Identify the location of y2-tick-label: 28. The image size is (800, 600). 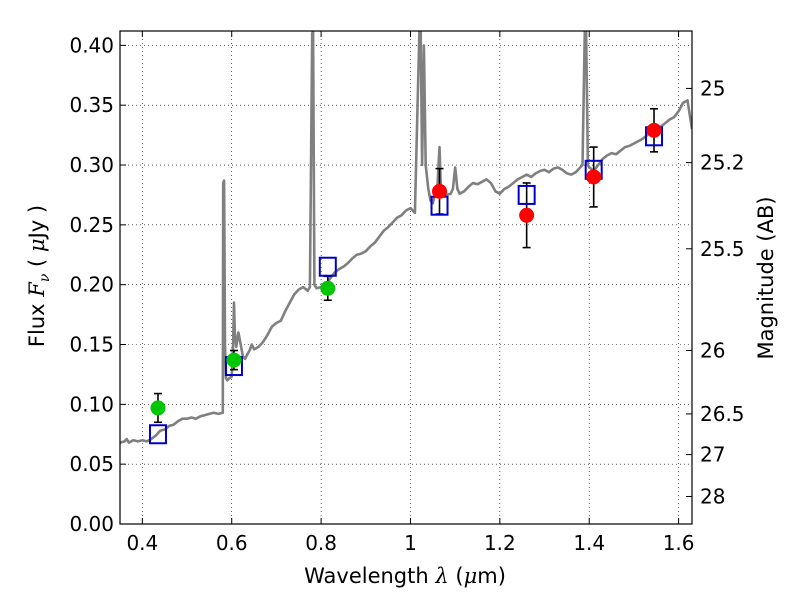
(712, 496).